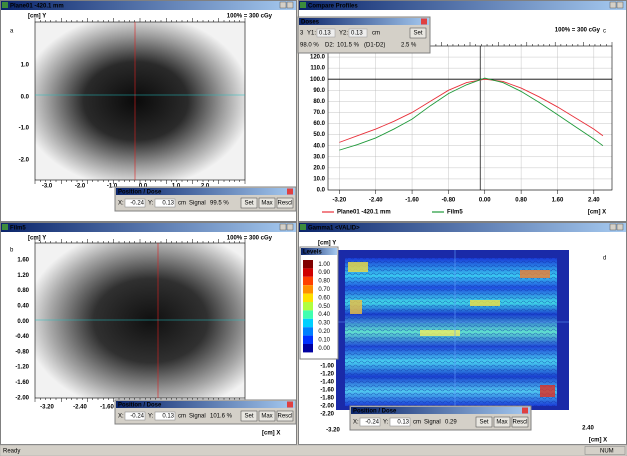 The image size is (627, 456). What do you see at coordinates (324, 332) in the screenshot?
I see `level-label: 0.20` at bounding box center [324, 332].